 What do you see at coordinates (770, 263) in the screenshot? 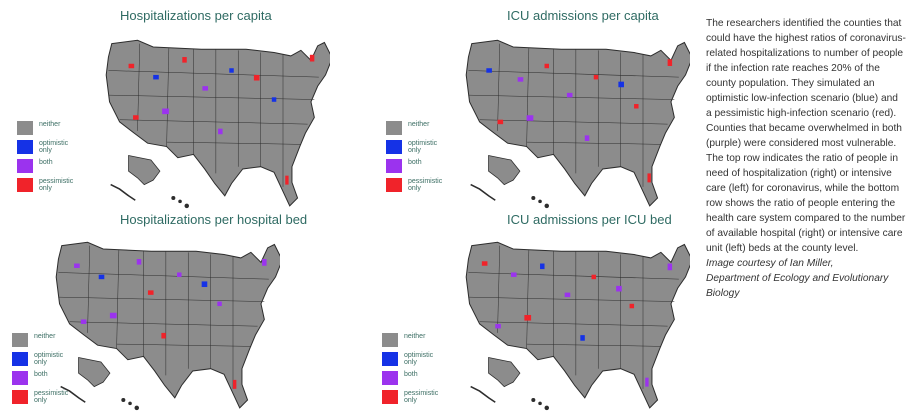
I see `credit-line-1: Image courtesy of Ian Miller,` at bounding box center [770, 263].